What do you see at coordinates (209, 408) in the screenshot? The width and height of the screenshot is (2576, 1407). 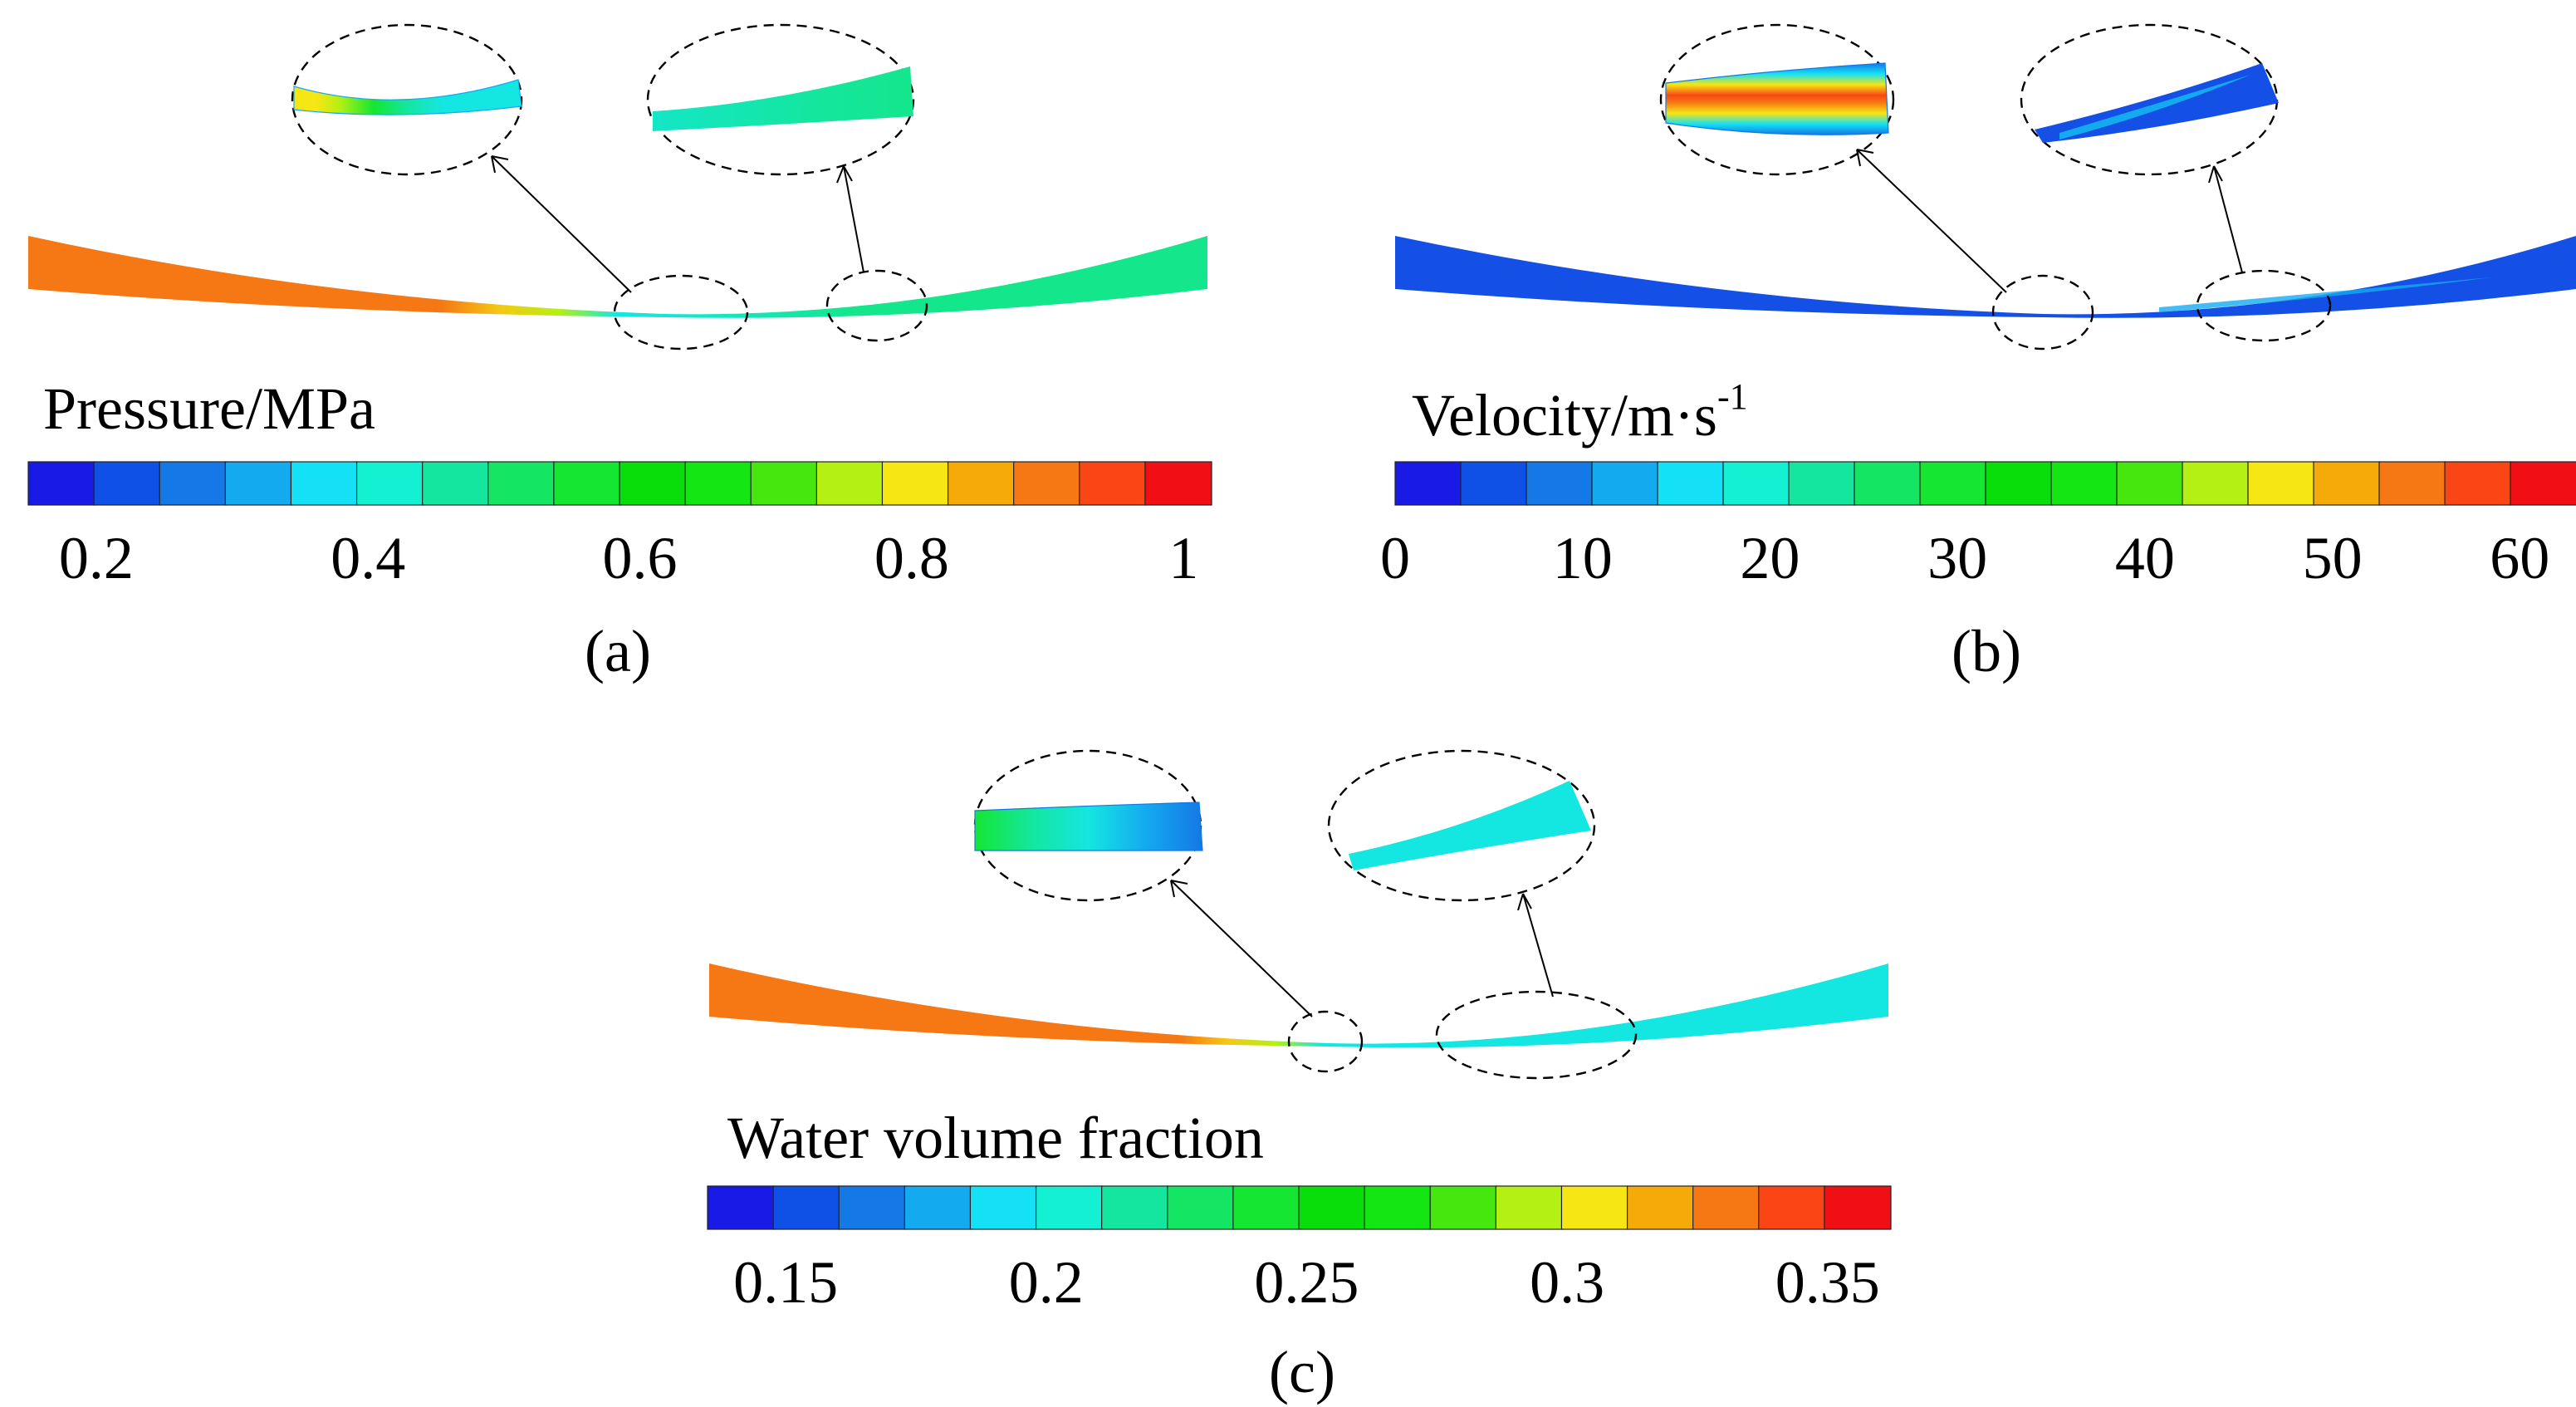 I see `panel-a-legend-title: Pressure/MPa` at bounding box center [209, 408].